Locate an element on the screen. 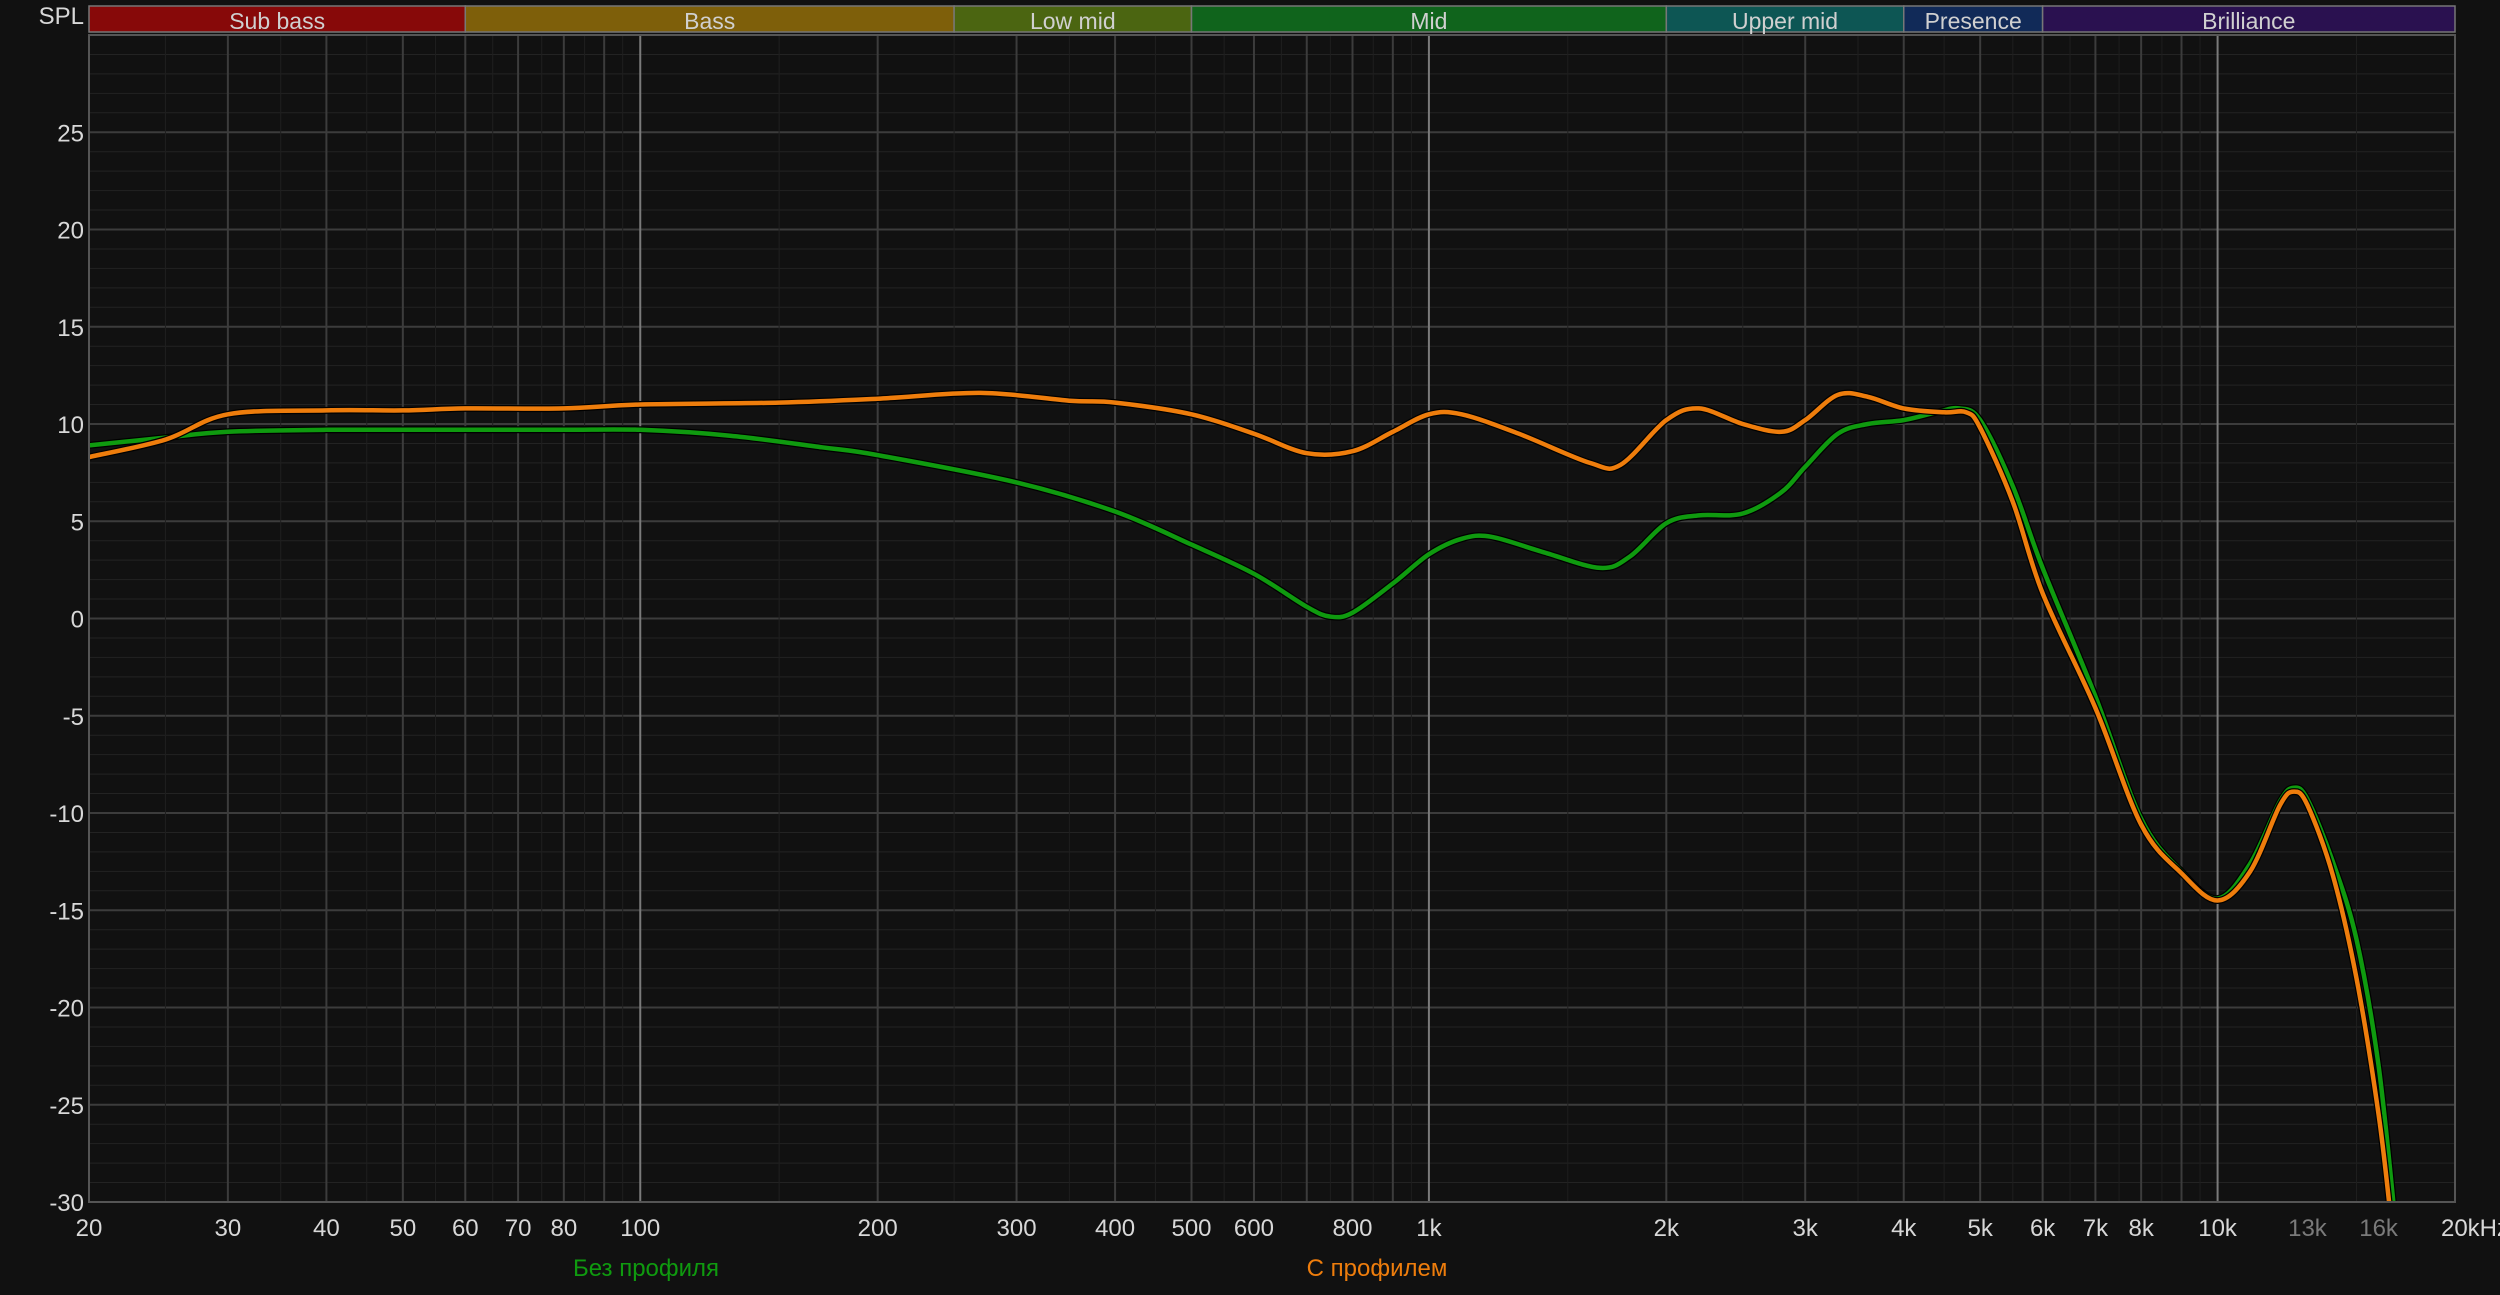 Image resolution: width=2500 pixels, height=1295 pixels. y-tick-label: -25 is located at coordinates (66, 1106).